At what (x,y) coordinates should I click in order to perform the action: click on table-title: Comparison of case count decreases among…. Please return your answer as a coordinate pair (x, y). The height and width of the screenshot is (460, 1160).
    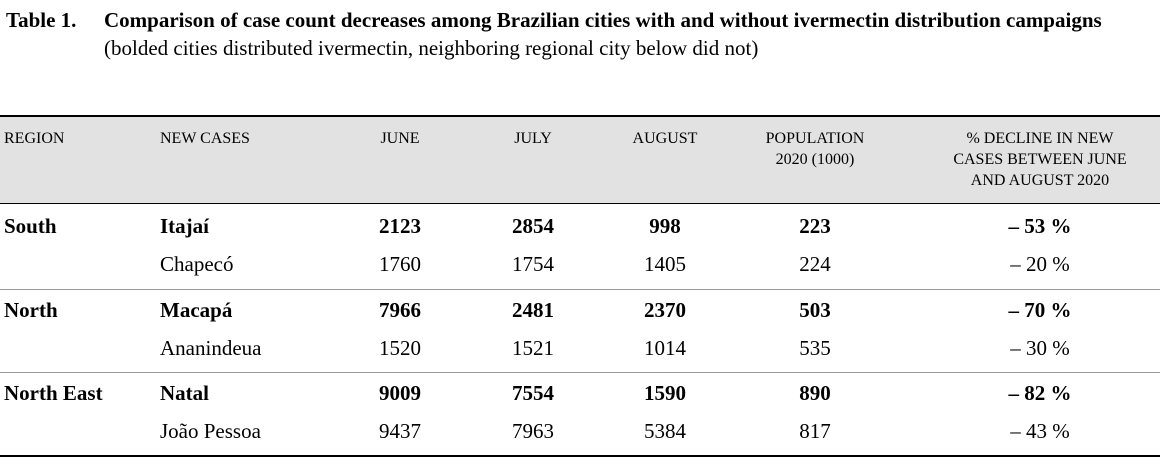
    Looking at the image, I should click on (625, 34).